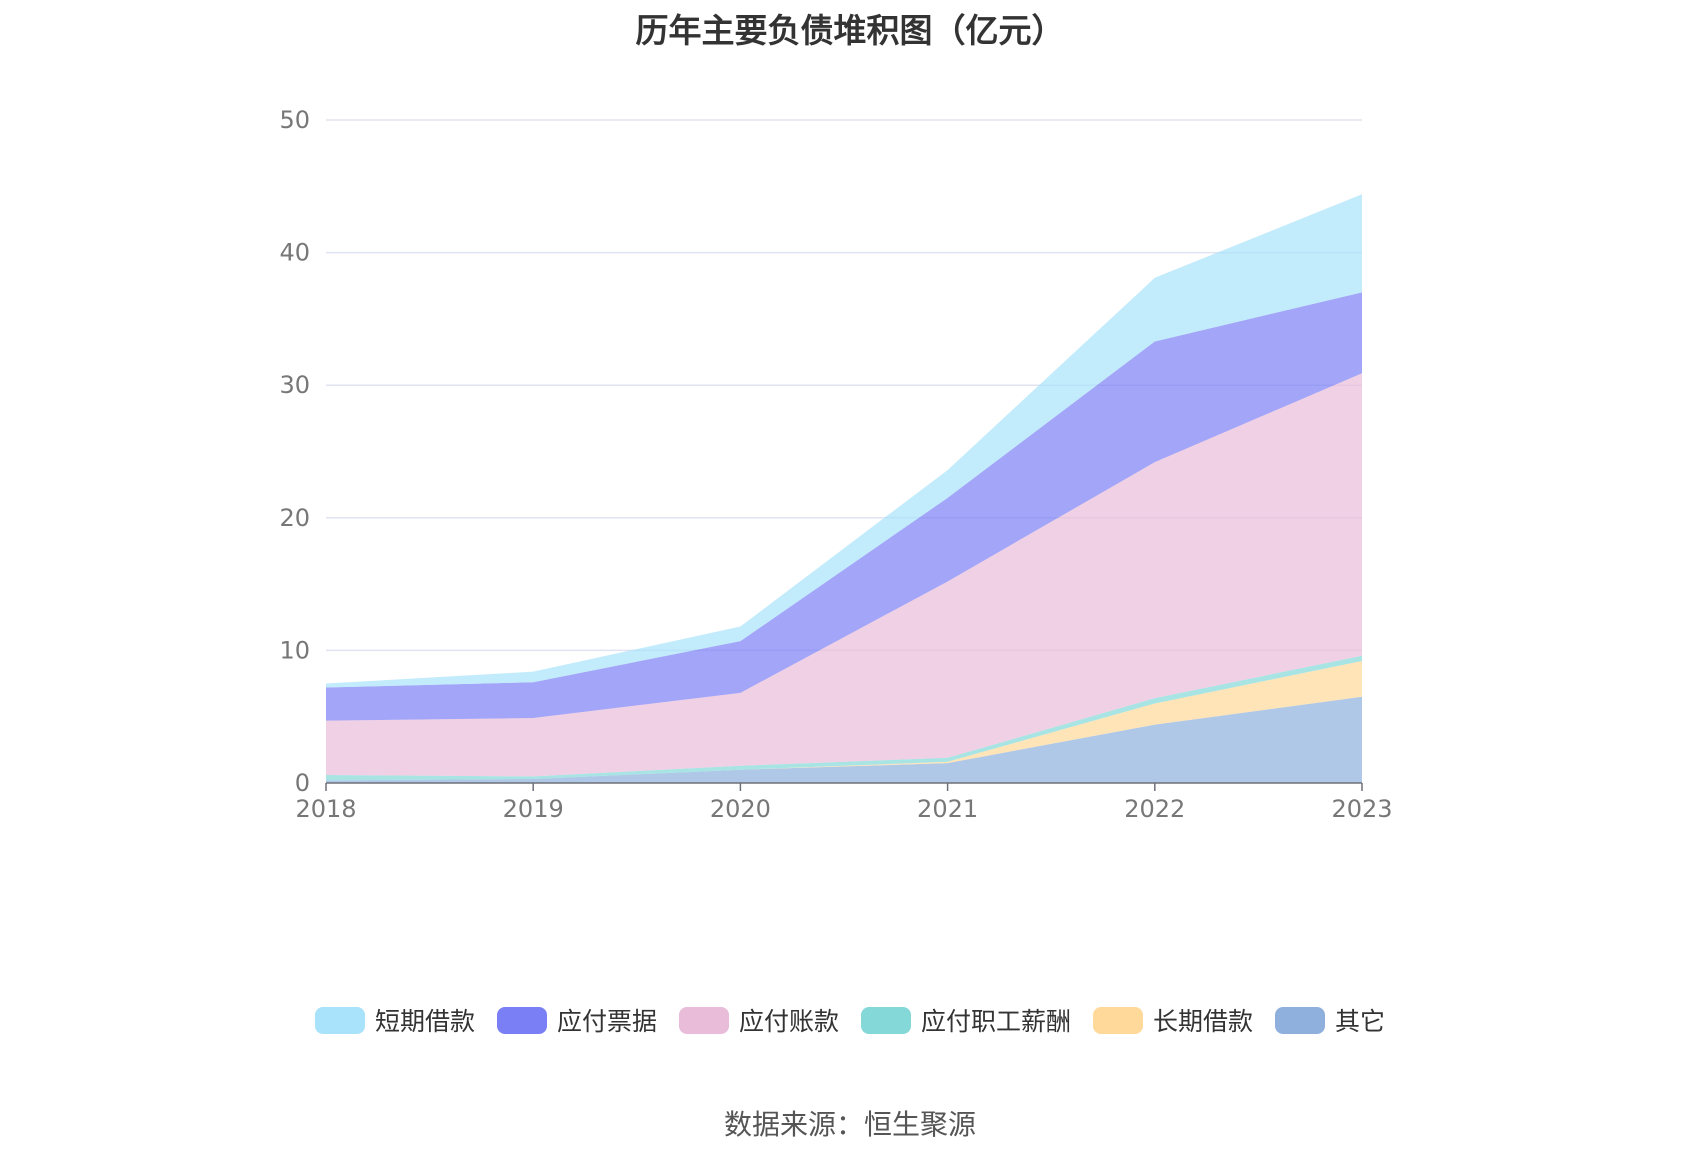  I want to click on y-tick-label: 40, so click(294, 253).